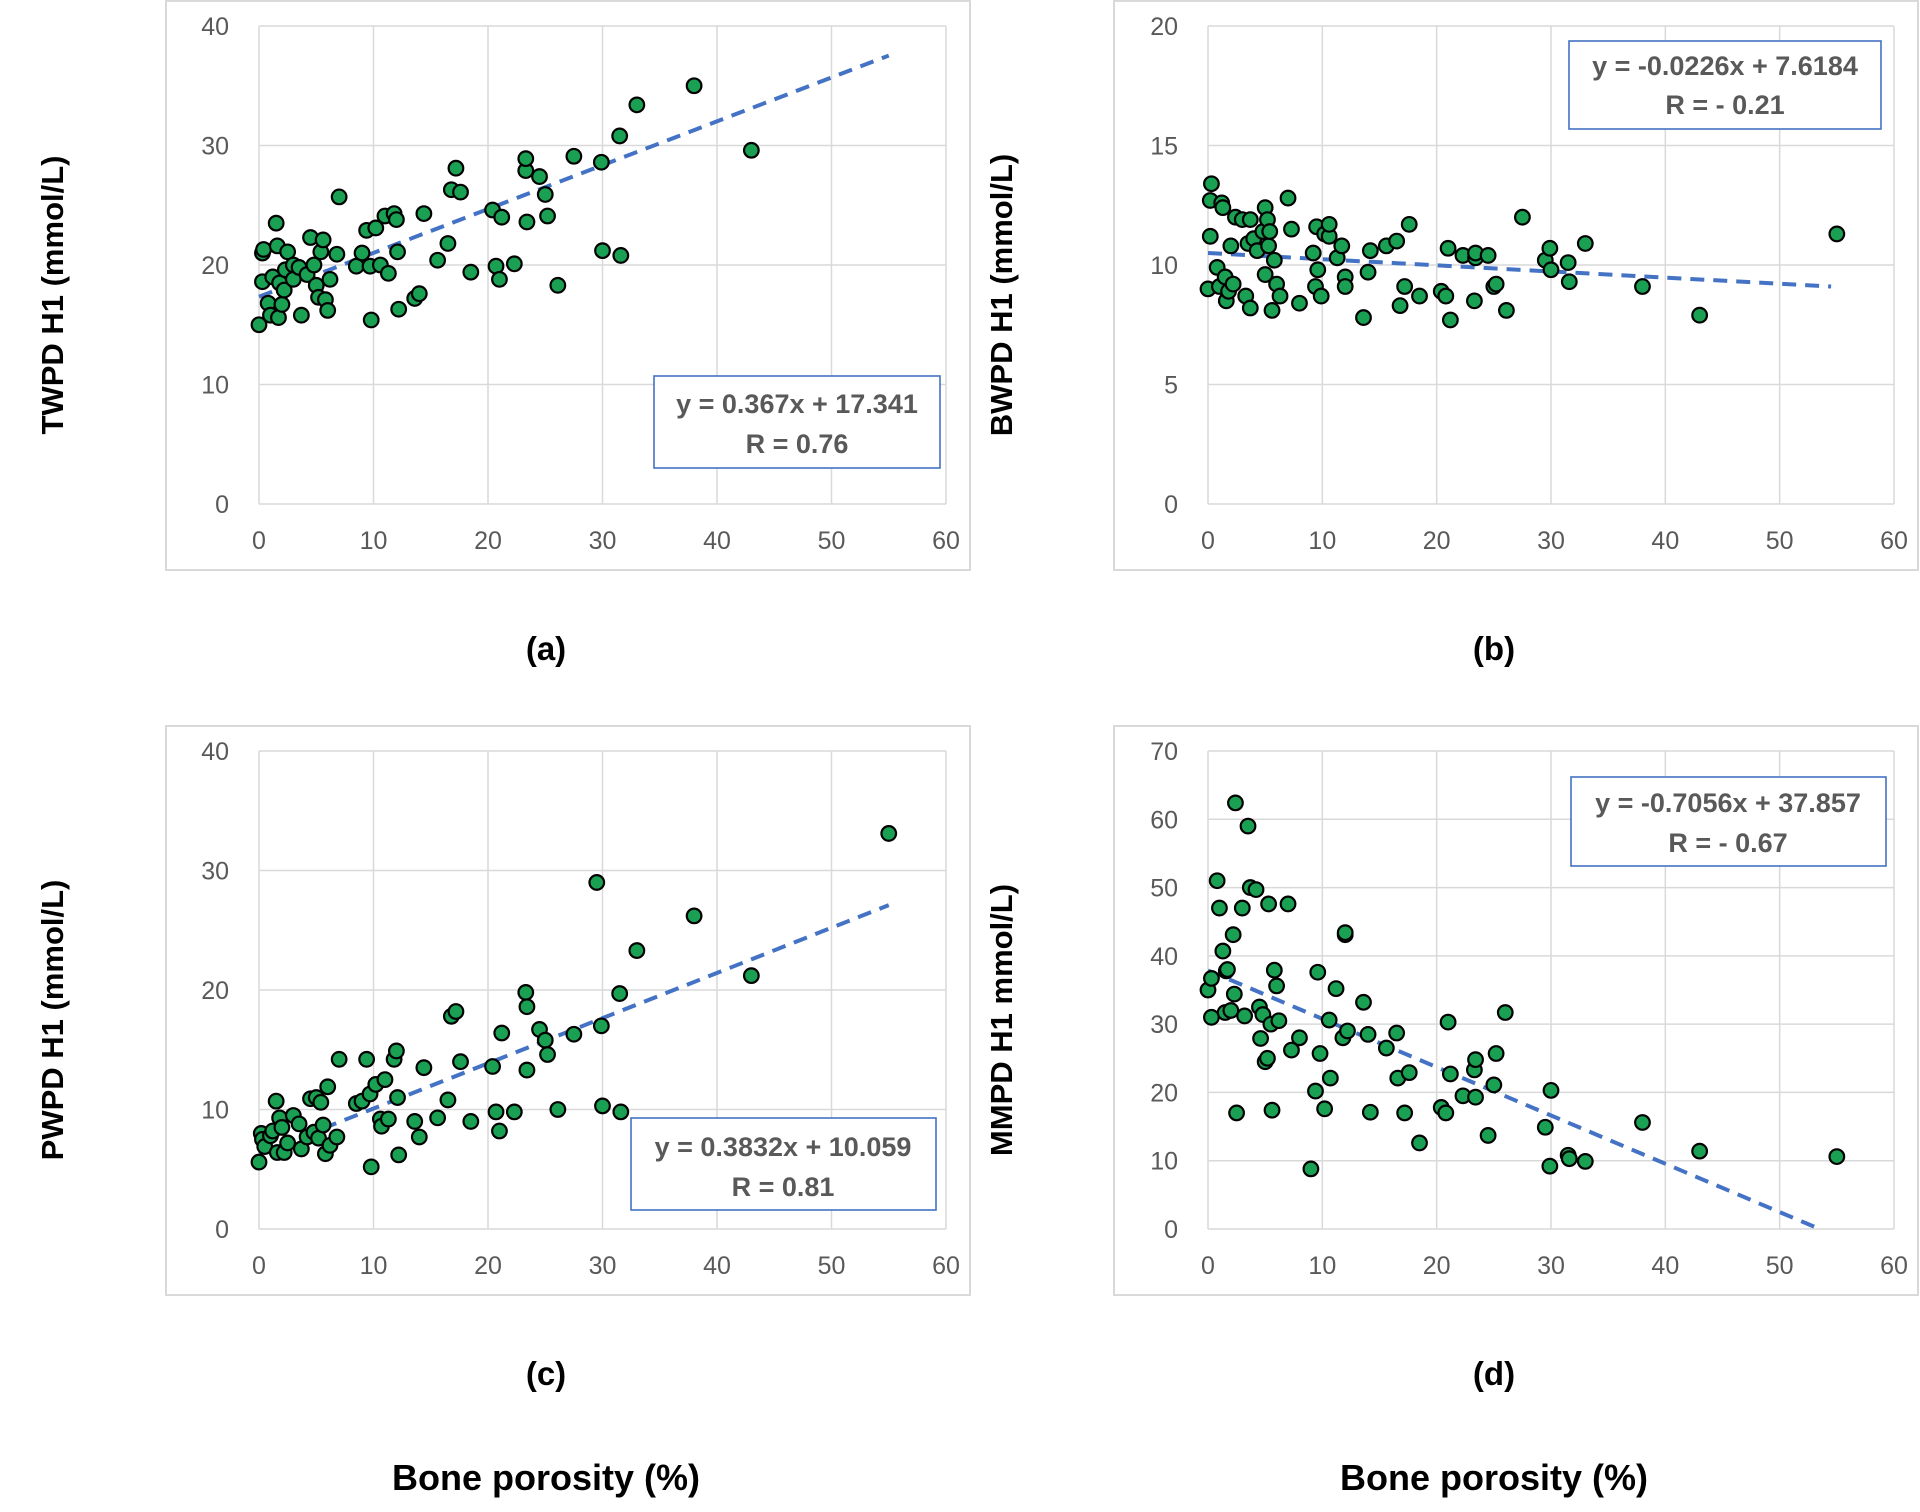 This screenshot has height=1512, width=1920. What do you see at coordinates (52, 295) in the screenshot?
I see `y-axis-label: TWPD H1 (mmol/L)` at bounding box center [52, 295].